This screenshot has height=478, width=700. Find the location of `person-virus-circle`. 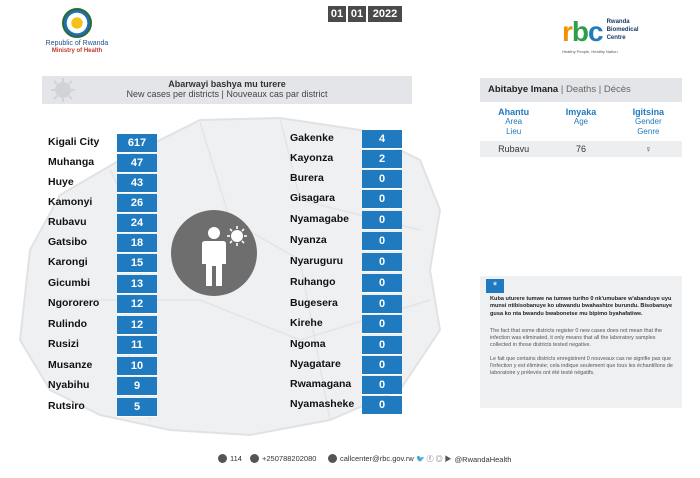

person-virus-circle is located at coordinates (214, 253).